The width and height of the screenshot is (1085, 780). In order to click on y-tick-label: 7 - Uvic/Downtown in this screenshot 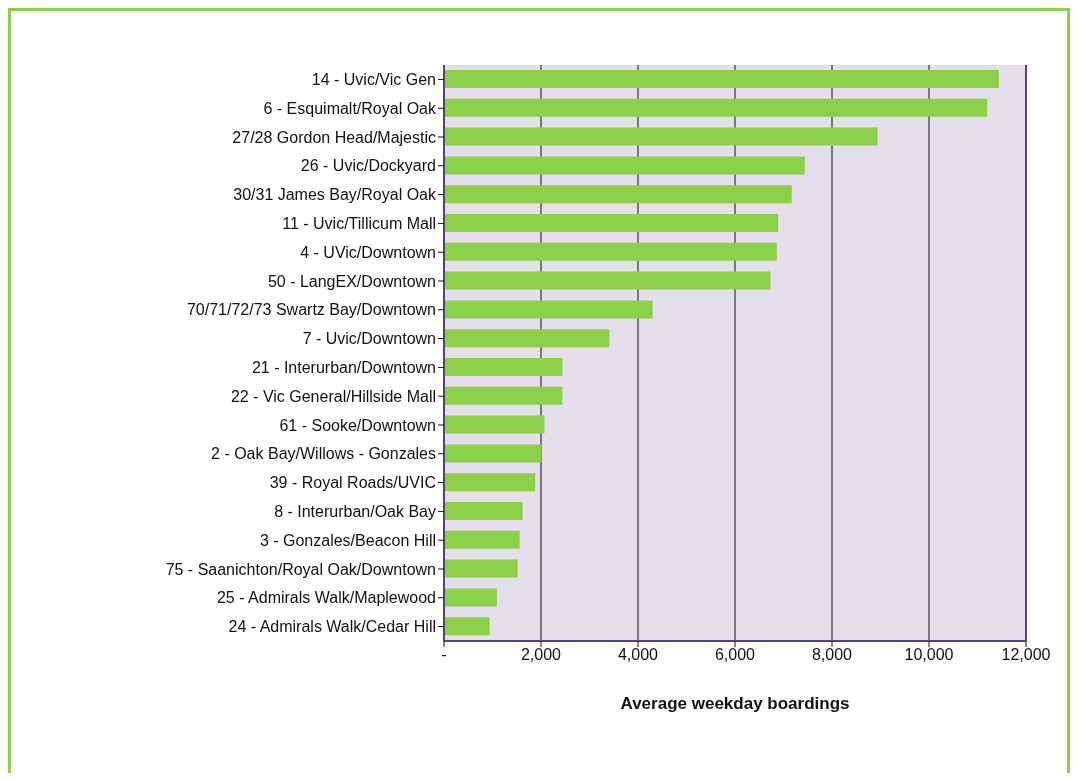, I will do `click(369, 339)`.